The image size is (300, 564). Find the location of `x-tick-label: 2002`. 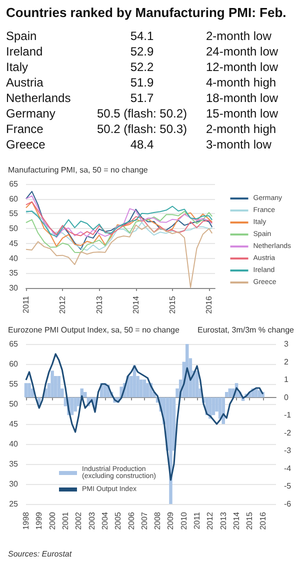

x-tick-label: 2002 is located at coordinates (79, 520).